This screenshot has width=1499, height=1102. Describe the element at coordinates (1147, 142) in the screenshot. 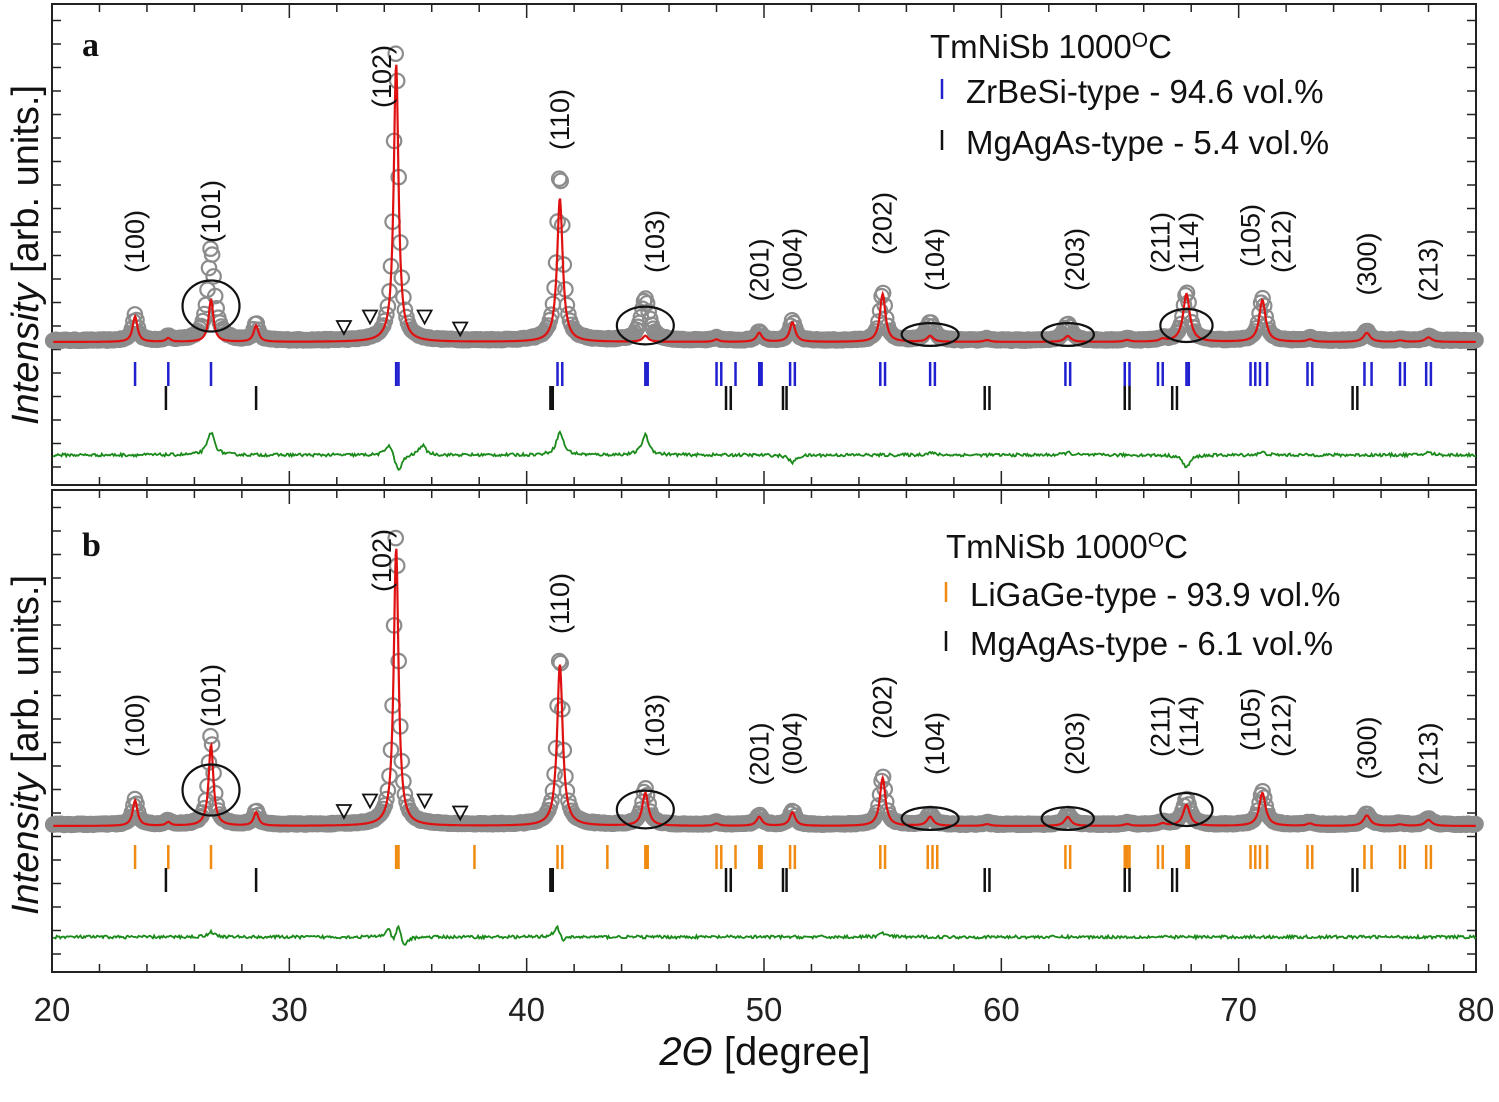

I see `legend-entry: MgAgAs-type - 5.4 vol.%` at that location.